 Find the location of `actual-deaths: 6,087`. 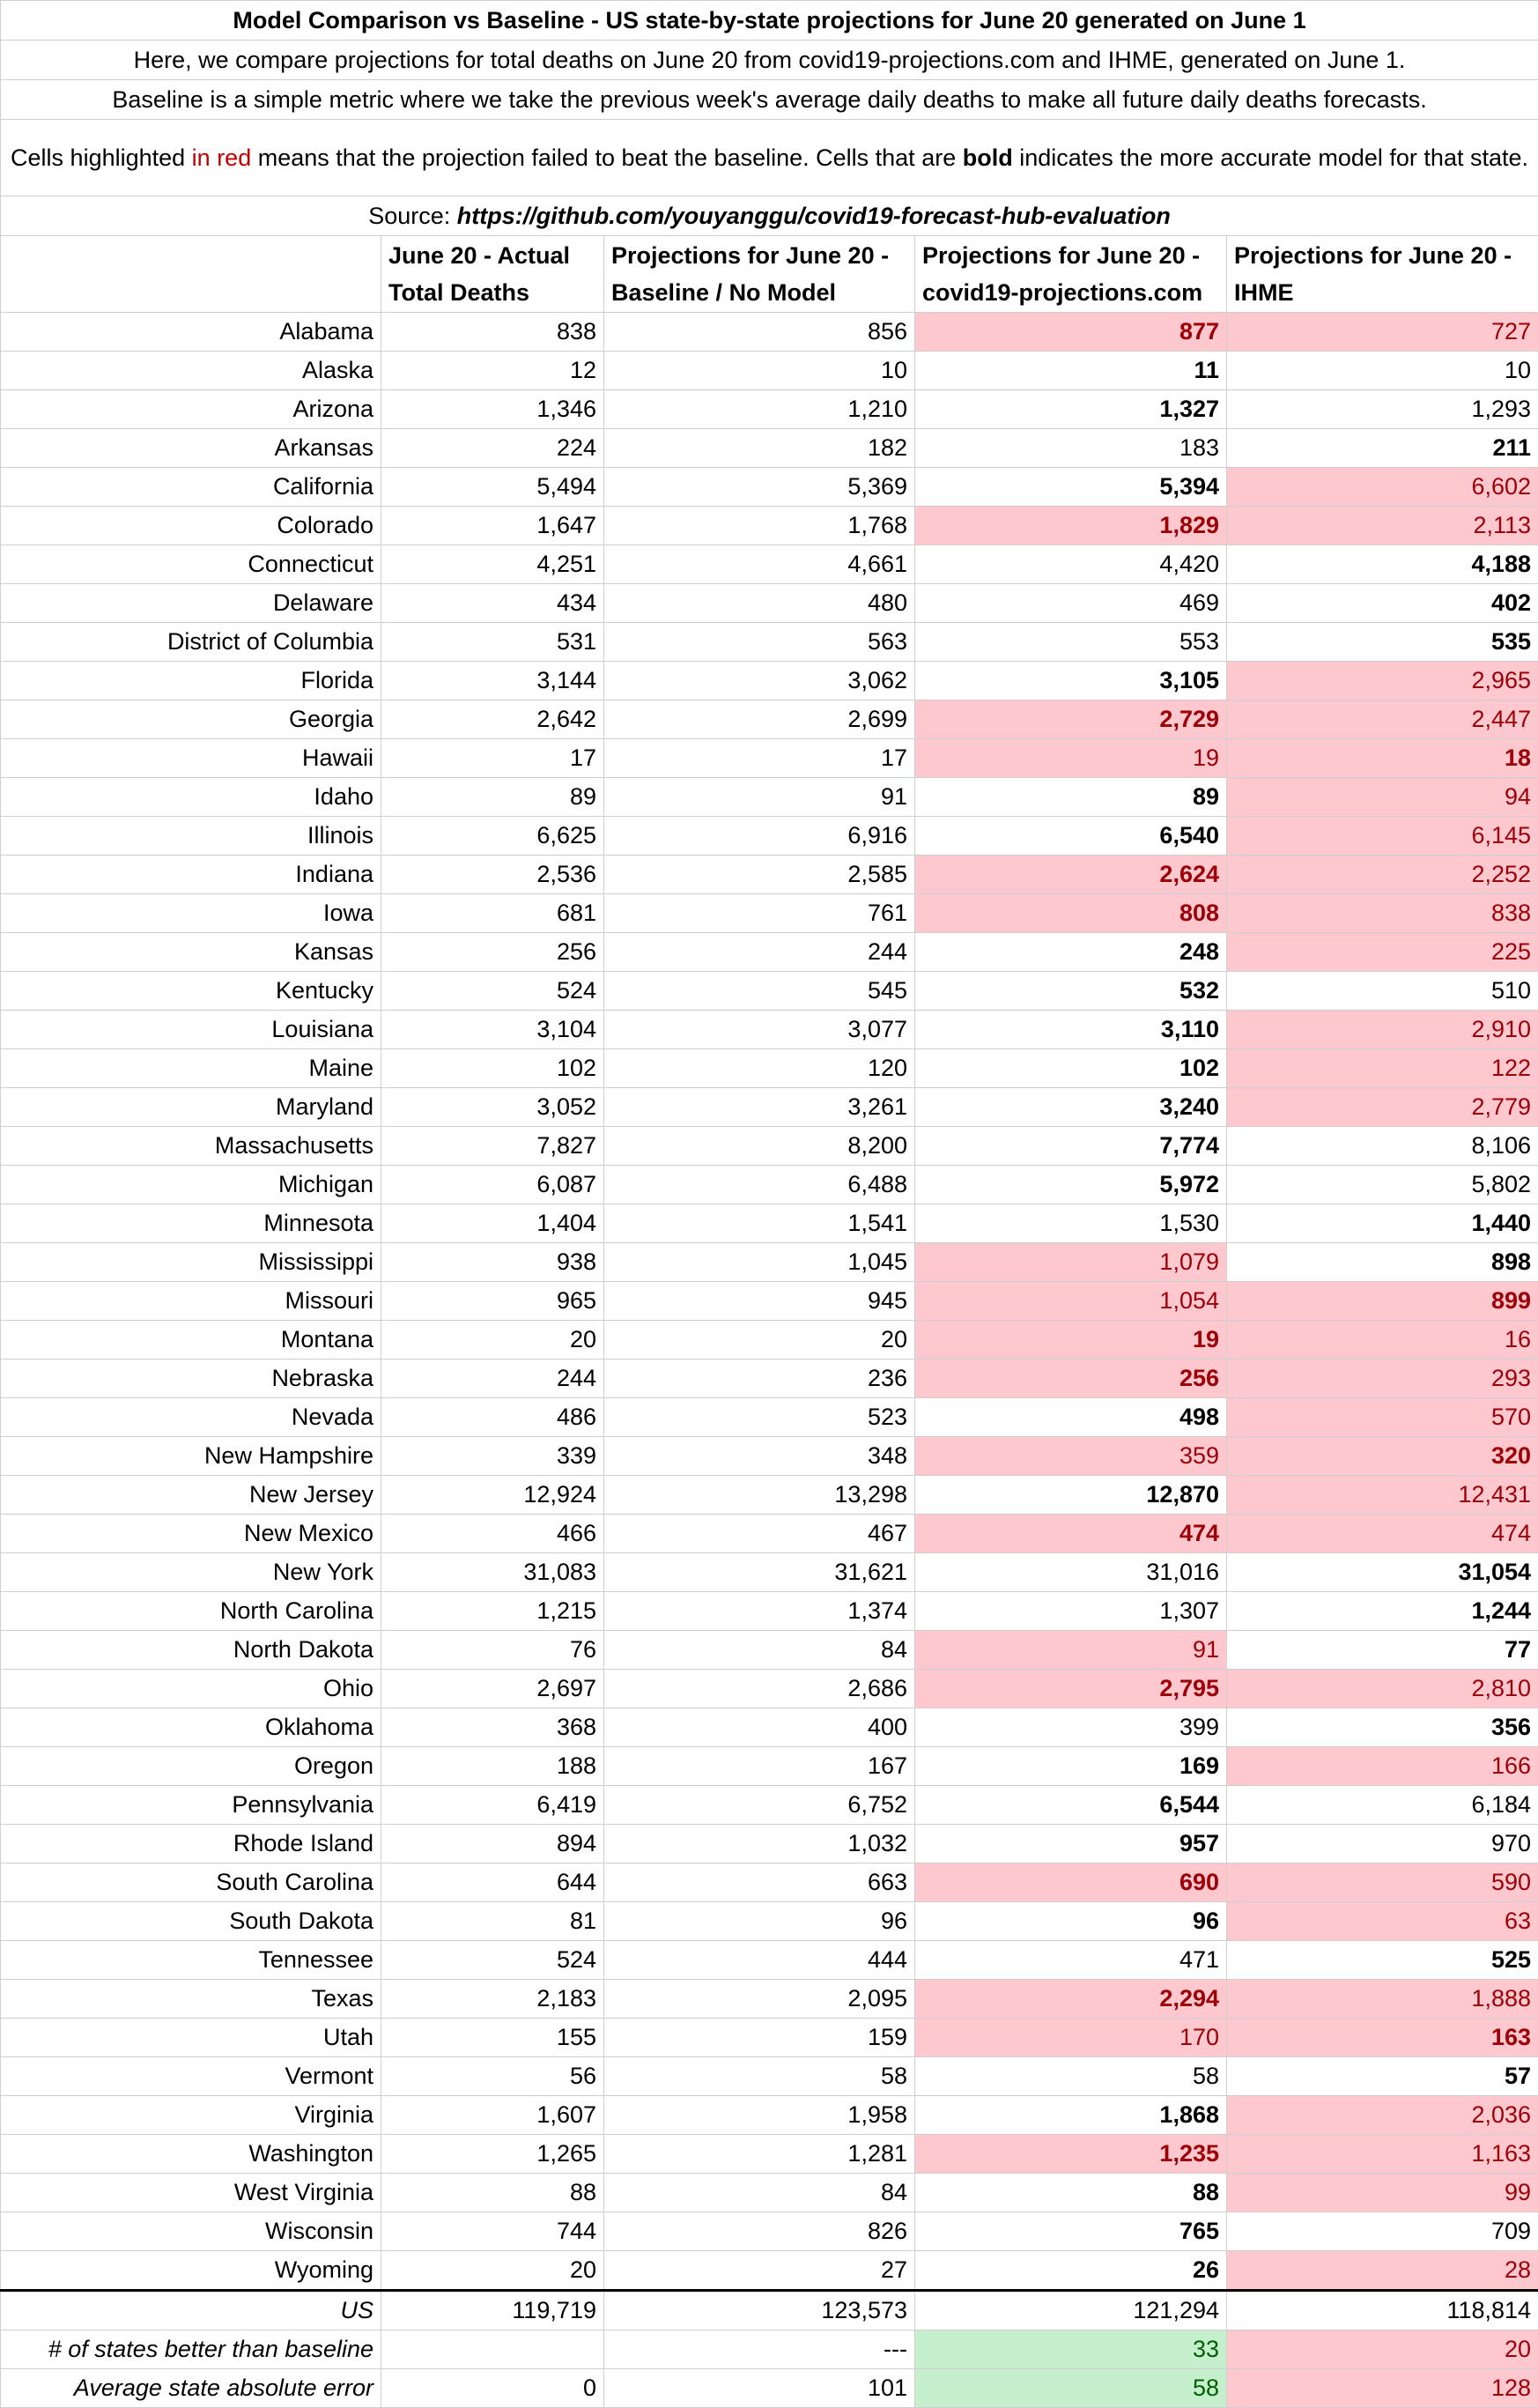

actual-deaths: 6,087 is located at coordinates (492, 1185).